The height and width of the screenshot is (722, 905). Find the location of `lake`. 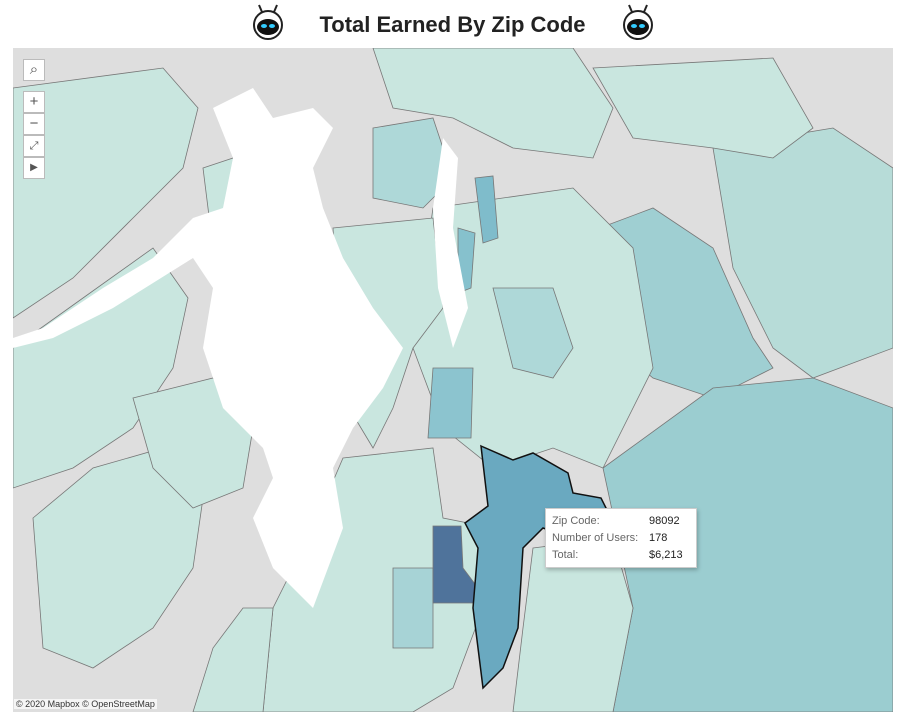

lake is located at coordinates (450, 243).